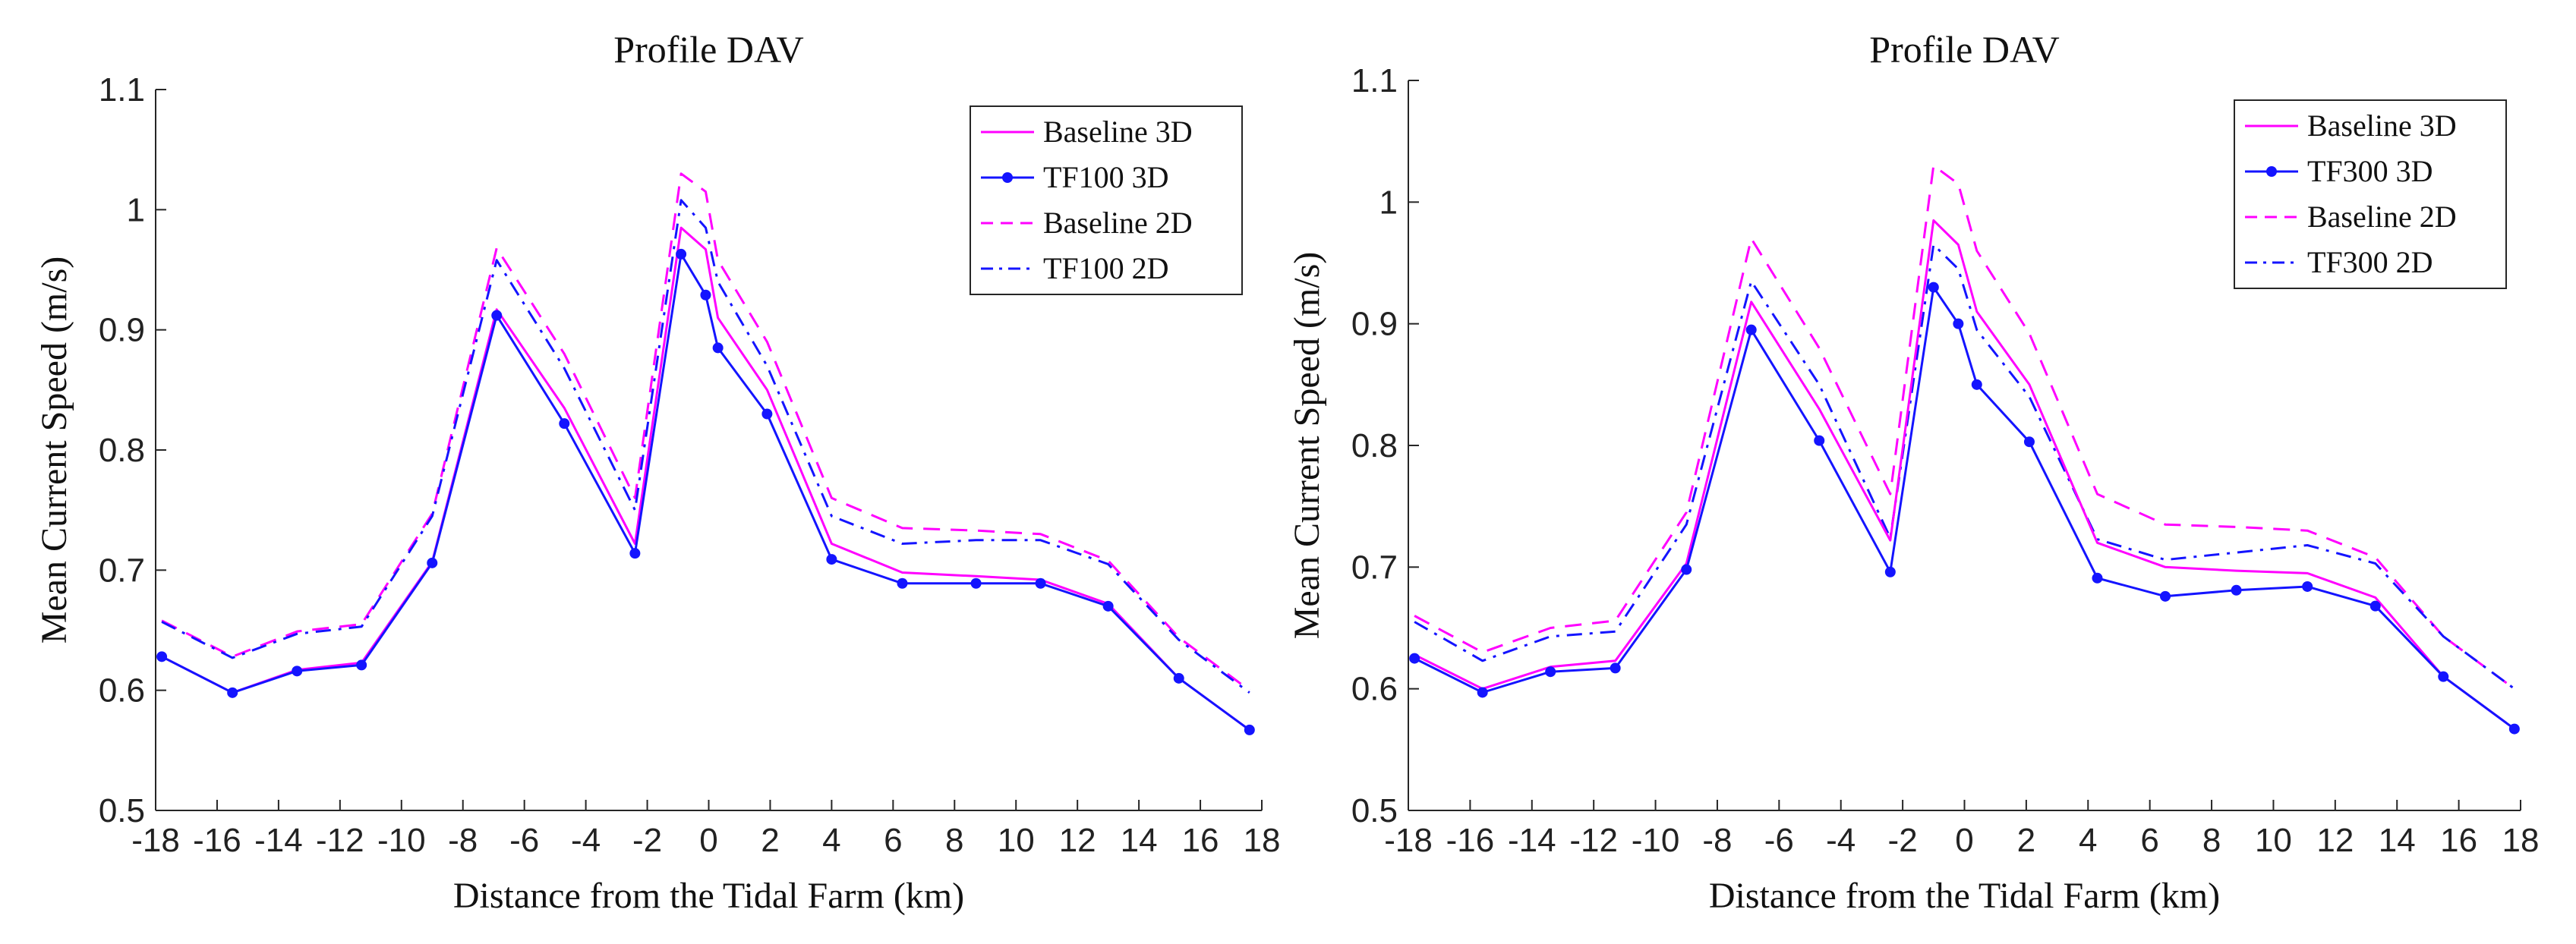 Image resolution: width=2576 pixels, height=944 pixels. Describe the element at coordinates (1106, 177) in the screenshot. I see `legend-entry-label: TF100 3D` at that location.